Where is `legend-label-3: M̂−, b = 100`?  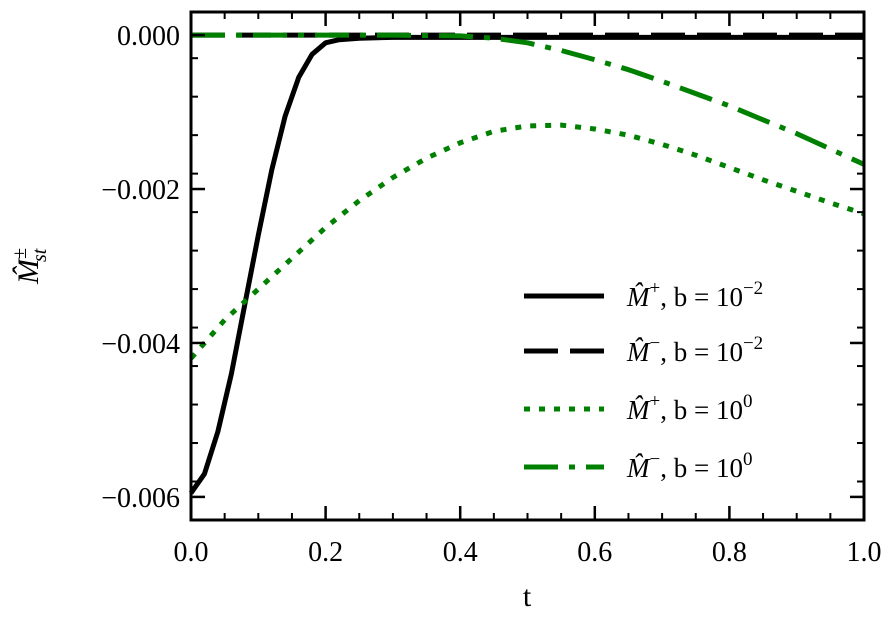 legend-label-3: M̂−, b = 100 is located at coordinates (689, 466).